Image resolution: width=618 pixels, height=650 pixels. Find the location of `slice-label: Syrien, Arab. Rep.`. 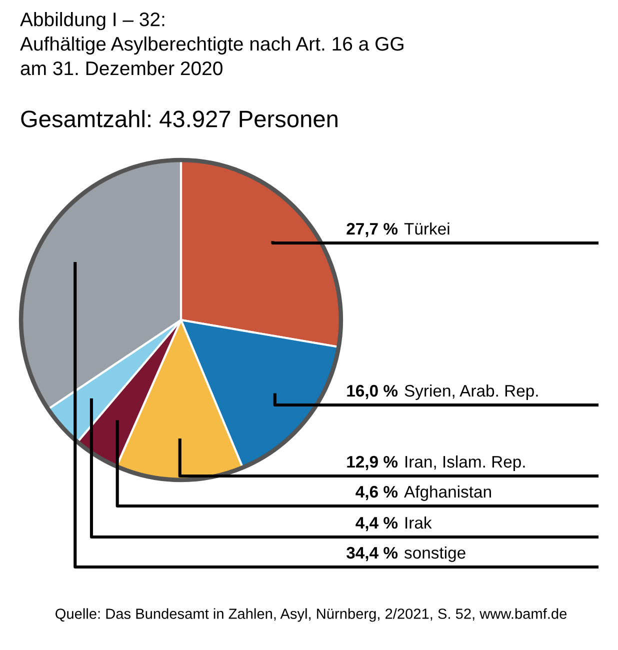

slice-label: Syrien, Arab. Rep. is located at coordinates (471, 392).